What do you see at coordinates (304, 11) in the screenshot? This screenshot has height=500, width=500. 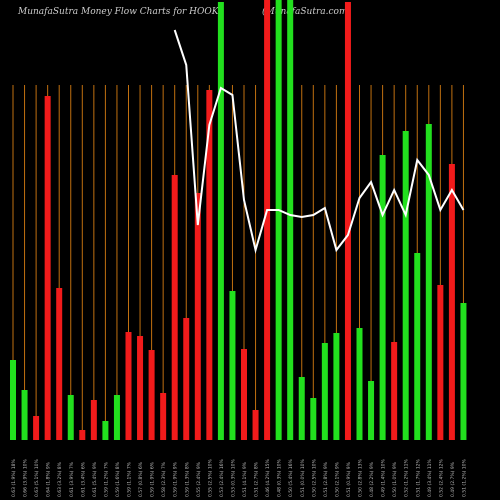 I see `watermark: (MunafaSutra.com` at bounding box center [304, 11].